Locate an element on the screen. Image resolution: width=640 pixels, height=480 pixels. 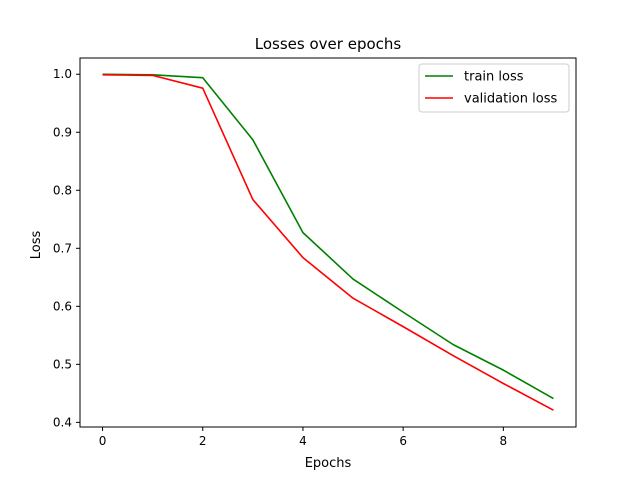
y-tick-label: 0.6 is located at coordinates (62, 306).